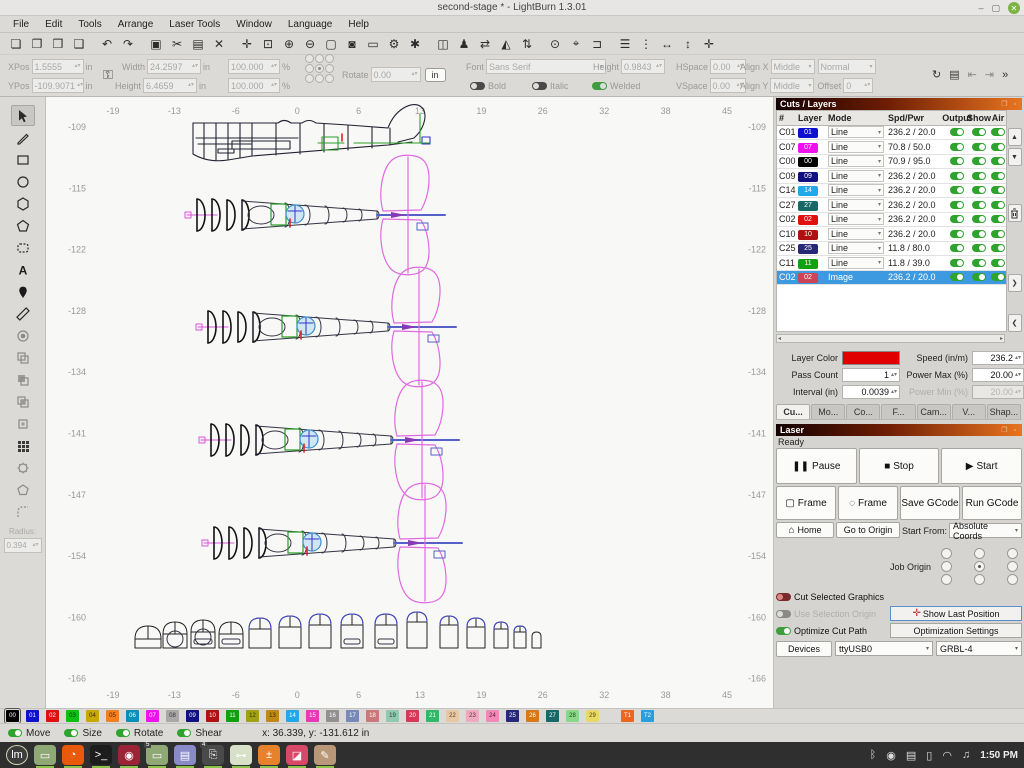 This screenshot has width=1024, height=768. Describe the element at coordinates (185, 756) in the screenshot. I see `taskbar-app-text-editor: ▤` at that location.